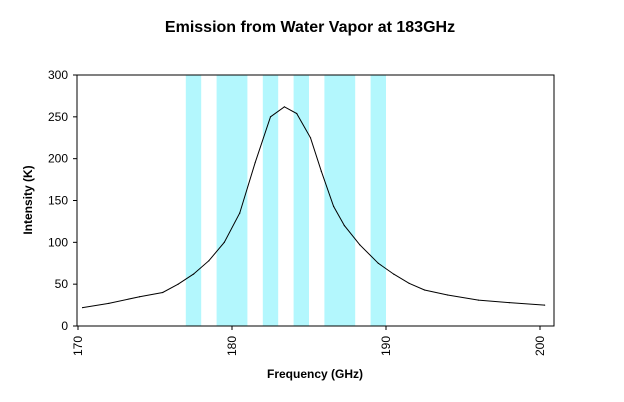 Image resolution: width=624 pixels, height=402 pixels. Describe the element at coordinates (58, 242) in the screenshot. I see `y-tick-label: 100` at that location.